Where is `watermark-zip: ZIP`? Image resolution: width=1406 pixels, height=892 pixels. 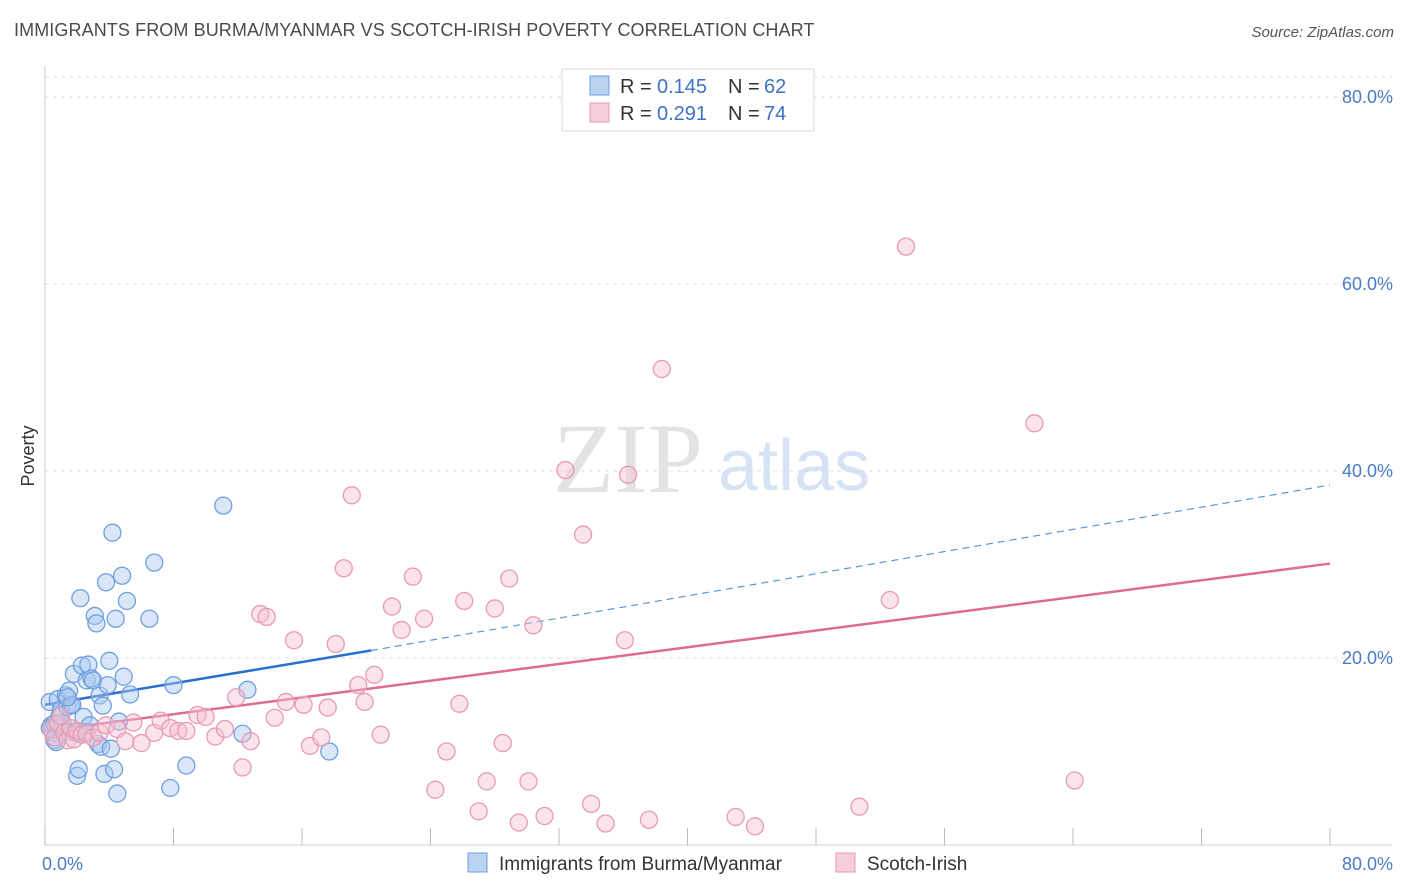 watermark-zip: ZIP is located at coordinates (628, 458).